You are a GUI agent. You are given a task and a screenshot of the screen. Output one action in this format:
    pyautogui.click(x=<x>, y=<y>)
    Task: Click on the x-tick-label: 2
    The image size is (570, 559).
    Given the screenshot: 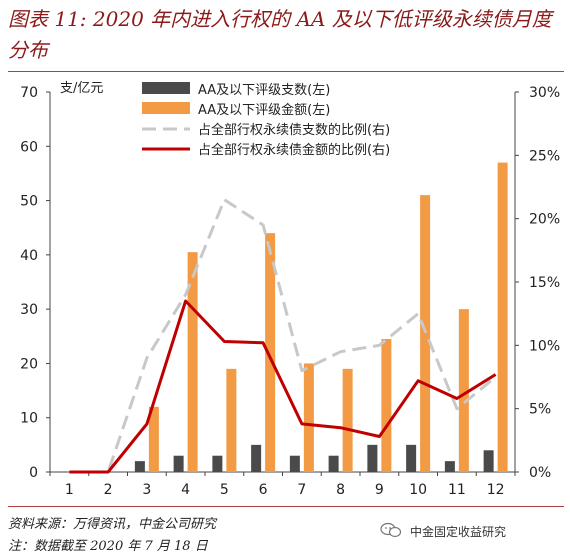 What is the action you would take?
    pyautogui.click(x=108, y=490)
    